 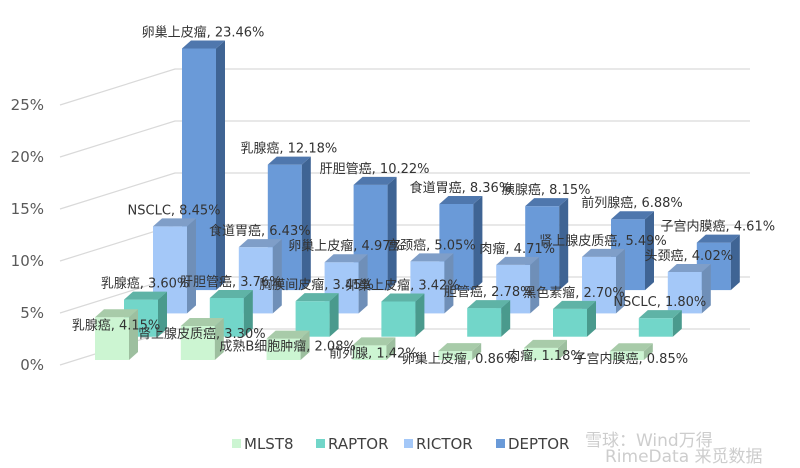 I want to click on y-tick-label: 25%, so click(x=27, y=105).